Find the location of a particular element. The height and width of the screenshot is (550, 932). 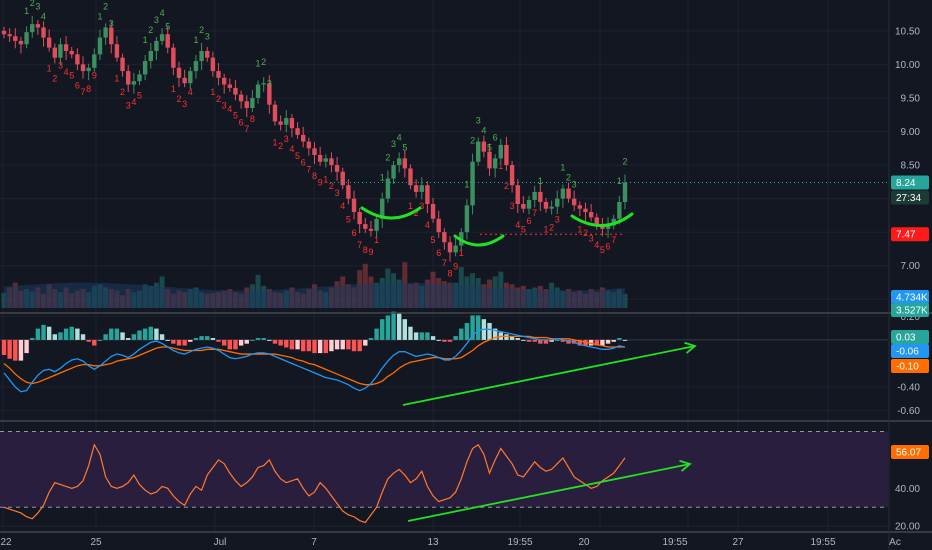

time-tick-label: Jul is located at coordinates (220, 542).